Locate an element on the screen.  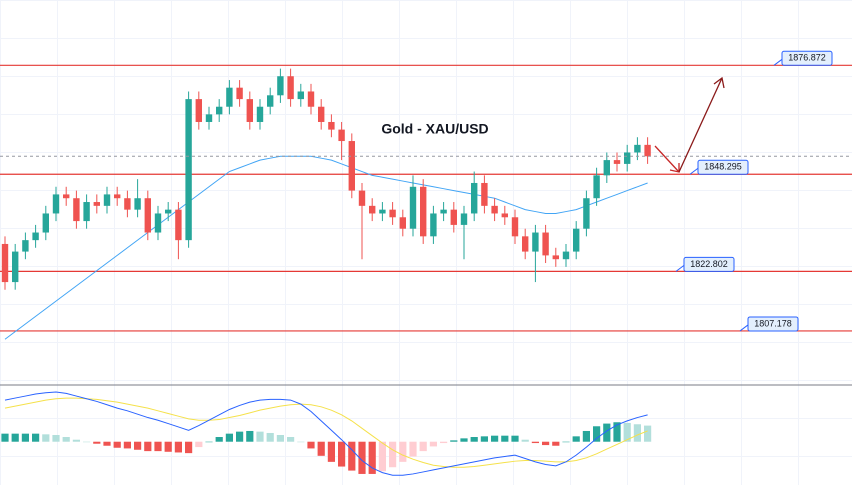
signal-line is located at coordinates (326, 432).